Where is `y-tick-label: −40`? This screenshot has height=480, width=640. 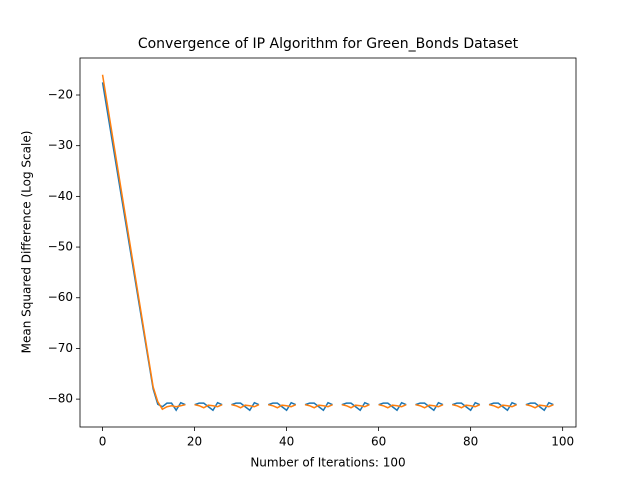 y-tick-label: −40 is located at coordinates (60, 196).